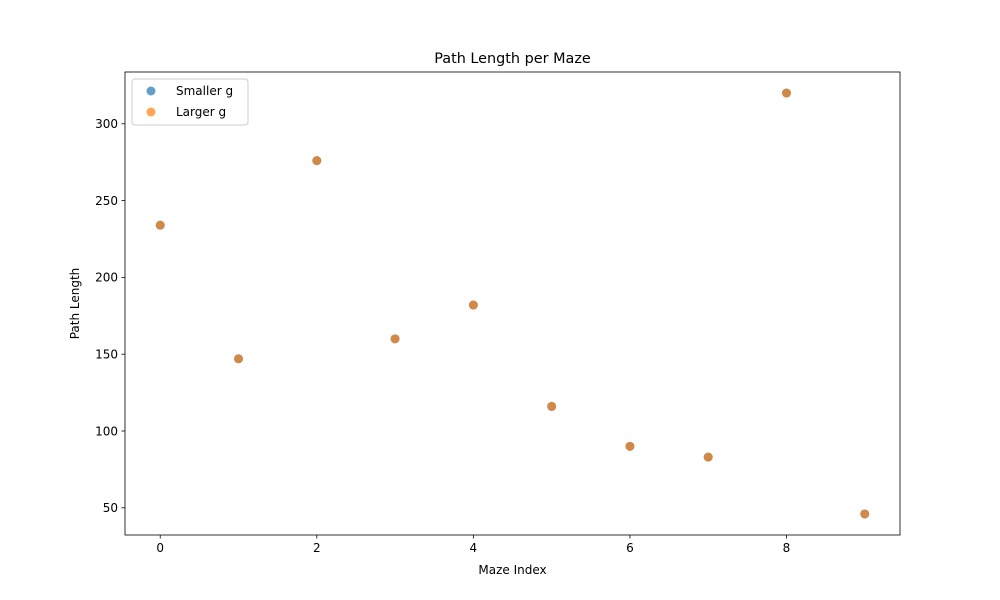 Image resolution: width=1000 pixels, height=600 pixels. What do you see at coordinates (317, 548) in the screenshot?
I see `x-tick-label: 2` at bounding box center [317, 548].